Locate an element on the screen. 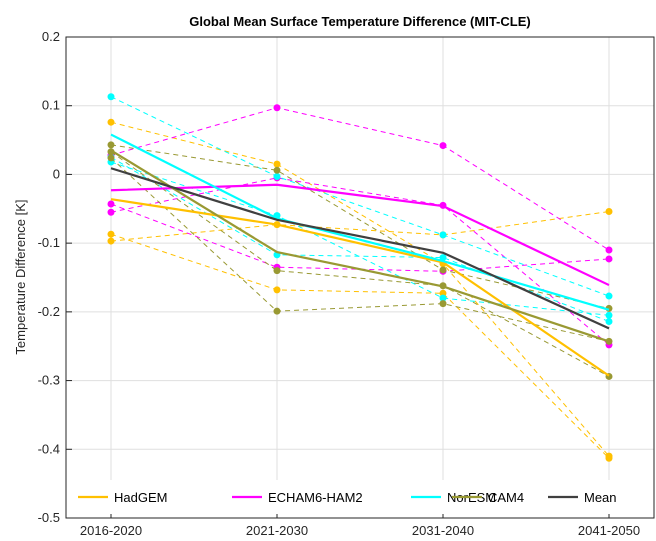  y-tick-label: -0.5 is located at coordinates (49, 517).